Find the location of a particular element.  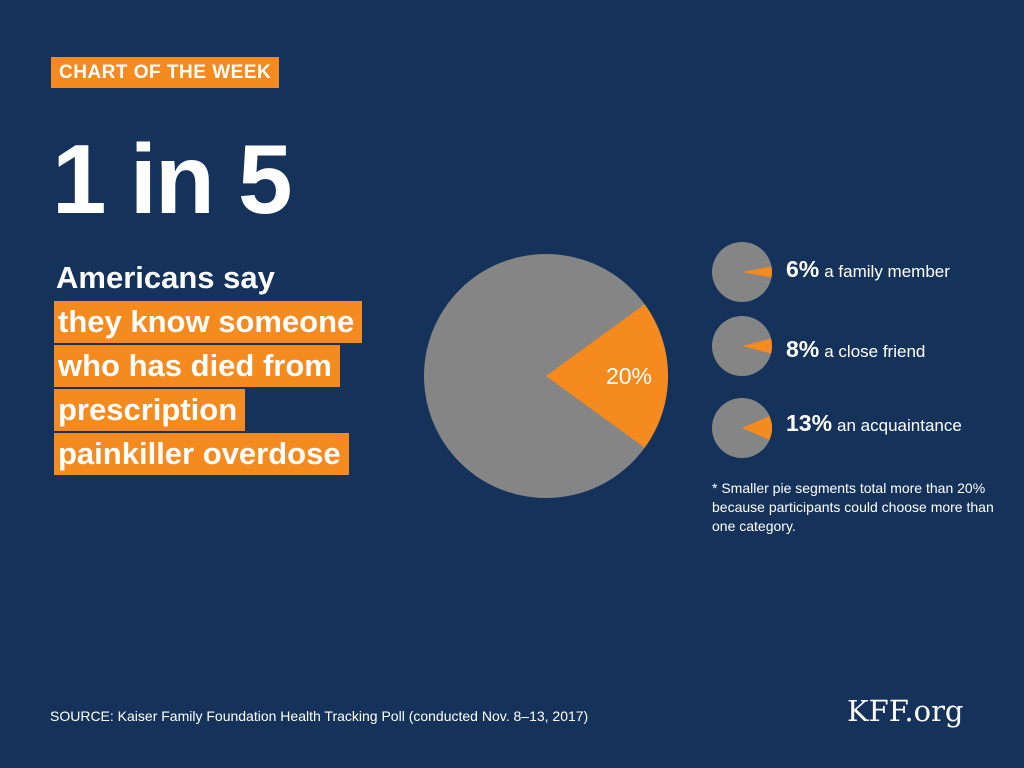

main-pie-data-label: 20% is located at coordinates (629, 376).